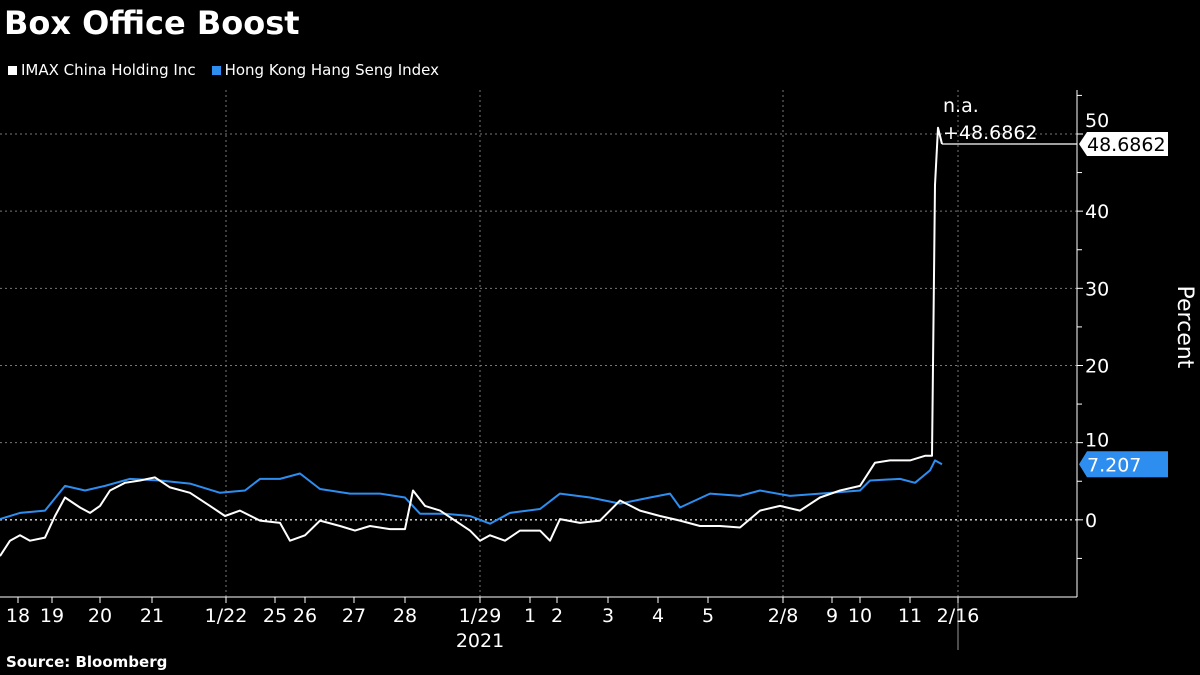 The width and height of the screenshot is (1200, 675). Describe the element at coordinates (12, 70) in the screenshot. I see `legend-swatch-imax` at that location.